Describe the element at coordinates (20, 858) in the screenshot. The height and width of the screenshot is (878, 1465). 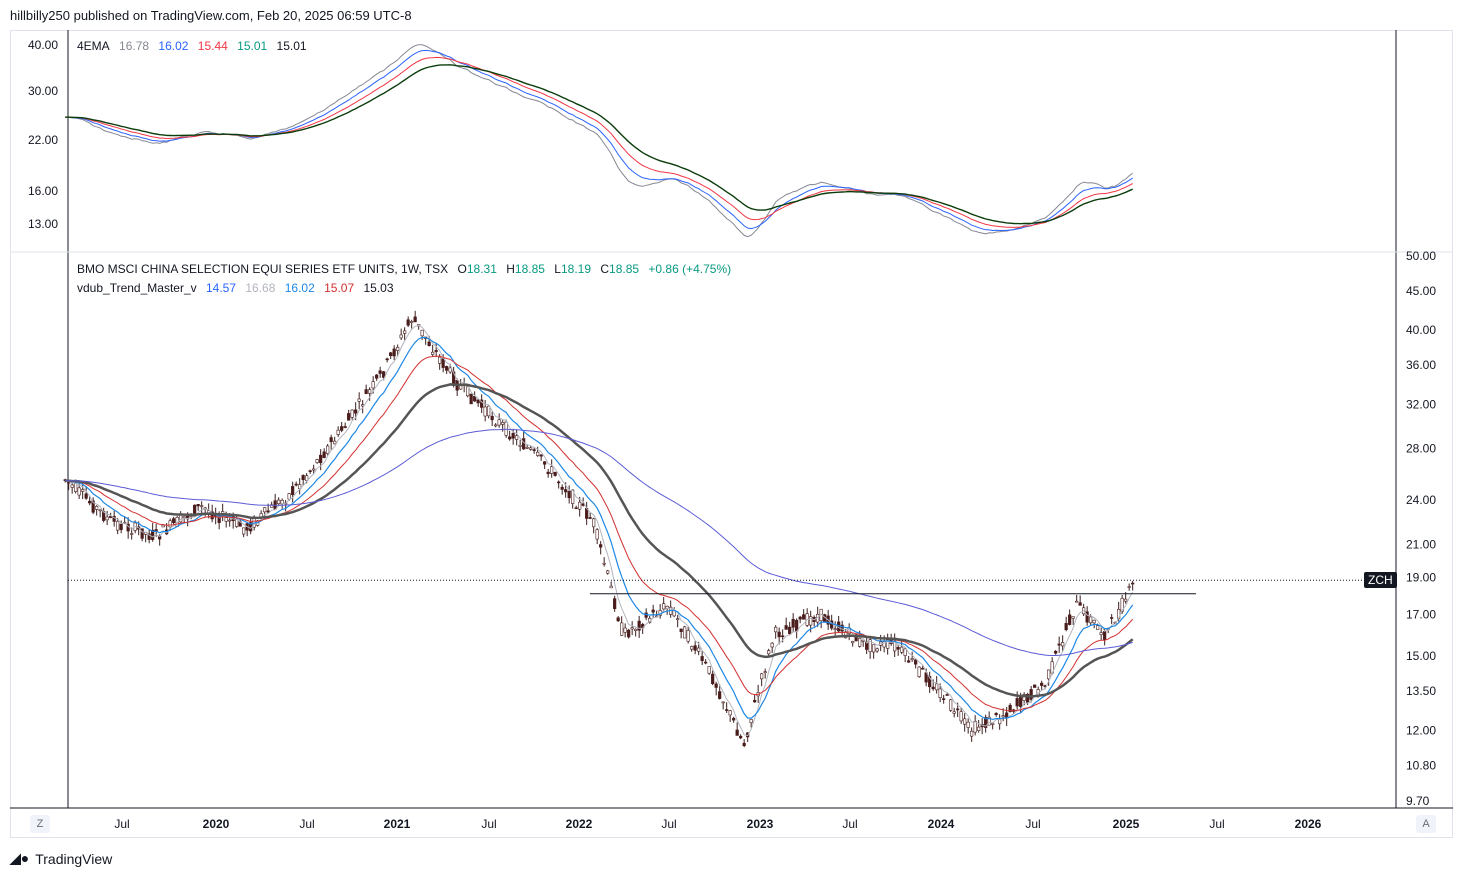
I see `tradingview-logo-icon: ◢●` at that location.